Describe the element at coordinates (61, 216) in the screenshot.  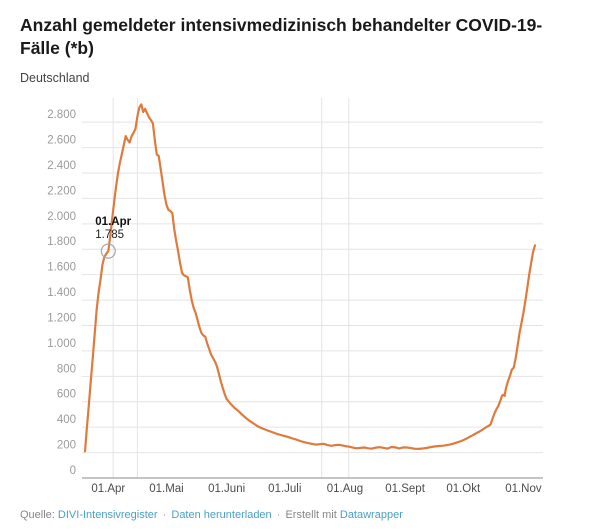
I see `y-tick-label: 2.000` at that location.